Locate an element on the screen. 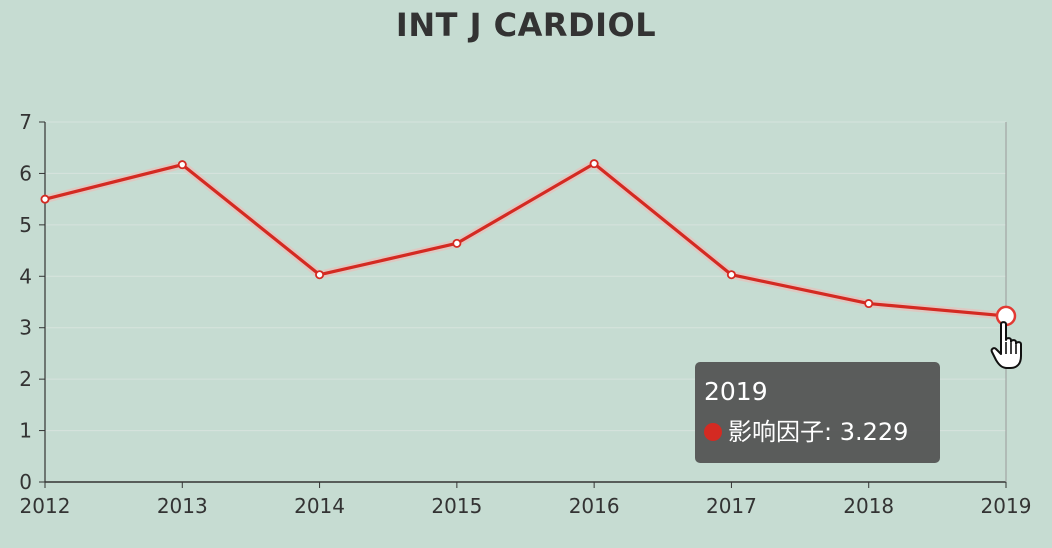 This screenshot has height=548, width=1052. x-tick-label: 2014 is located at coordinates (319, 506).